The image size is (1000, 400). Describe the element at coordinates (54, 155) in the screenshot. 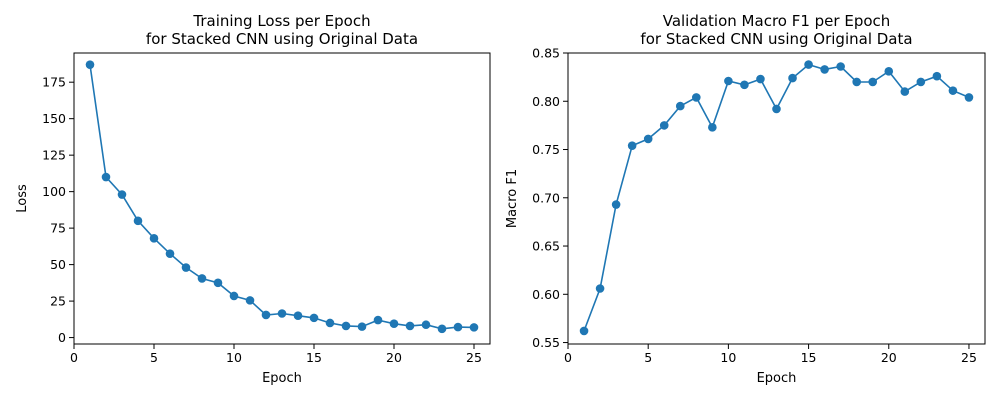

I see `y-tick-label: 125` at that location.